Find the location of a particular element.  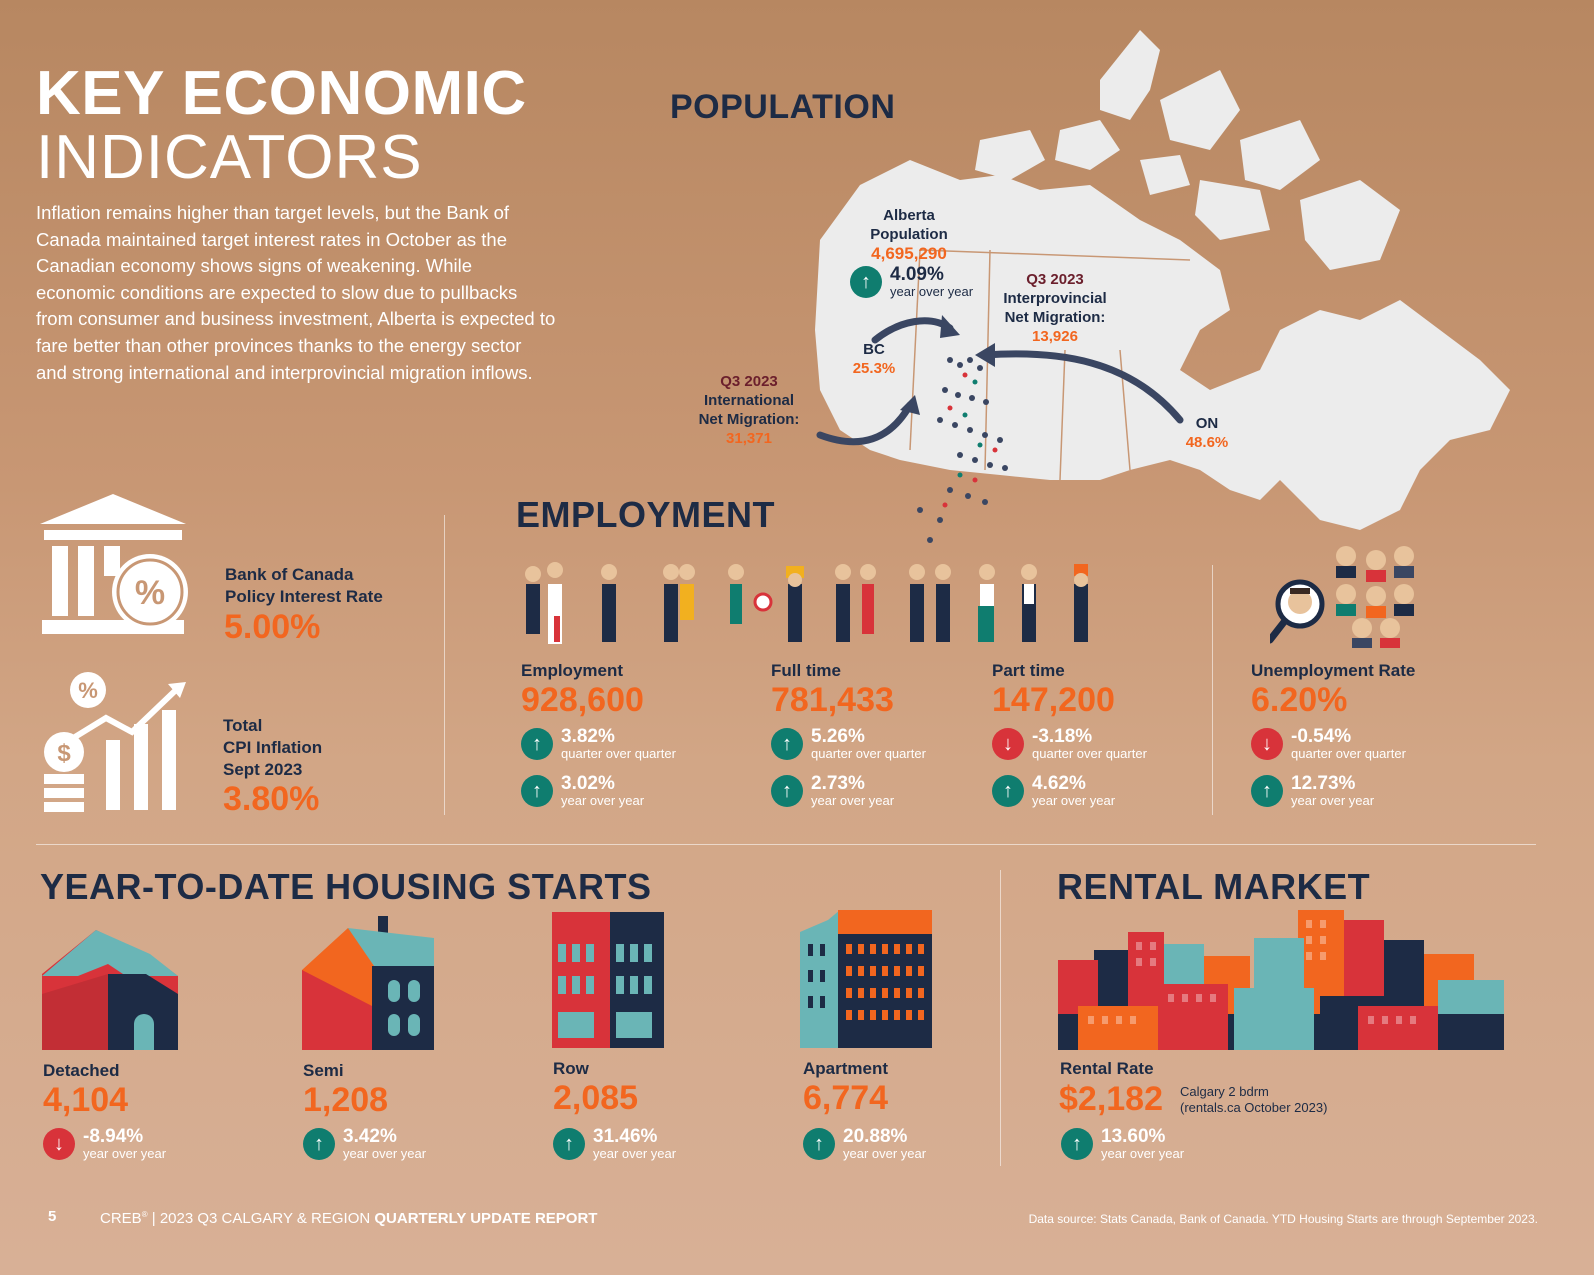

row-change: ↑ 31.46% year over year is located at coordinates (614, 1144).